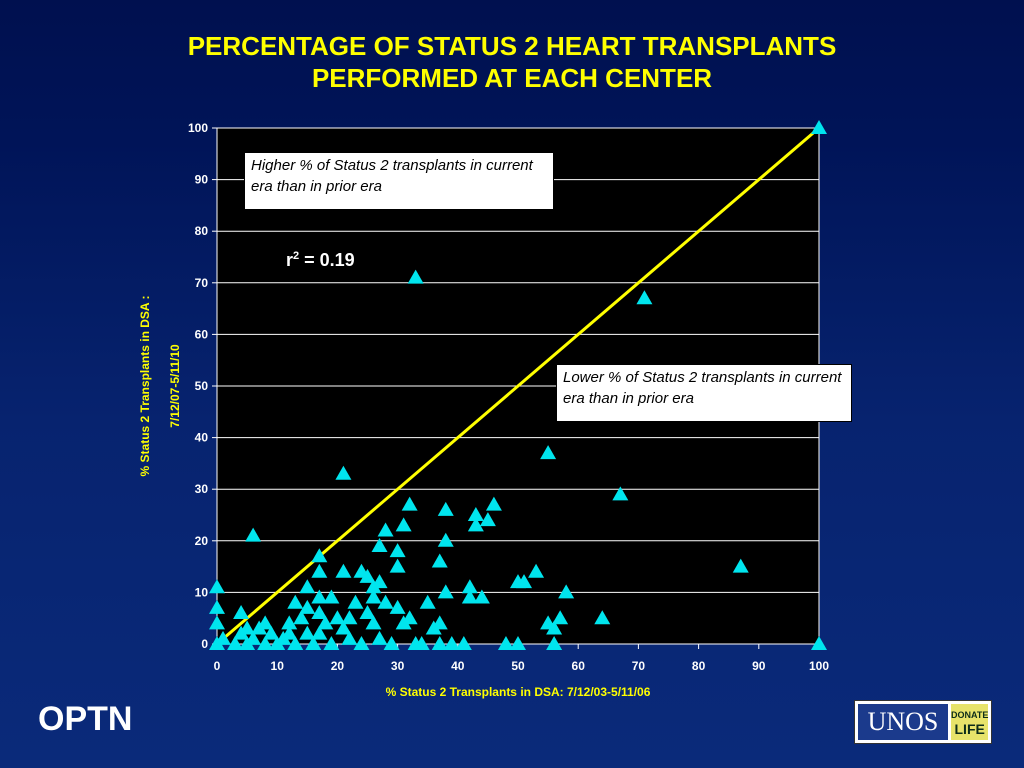  What do you see at coordinates (202, 592) in the screenshot?
I see `y-tick-label: 10` at bounding box center [202, 592].